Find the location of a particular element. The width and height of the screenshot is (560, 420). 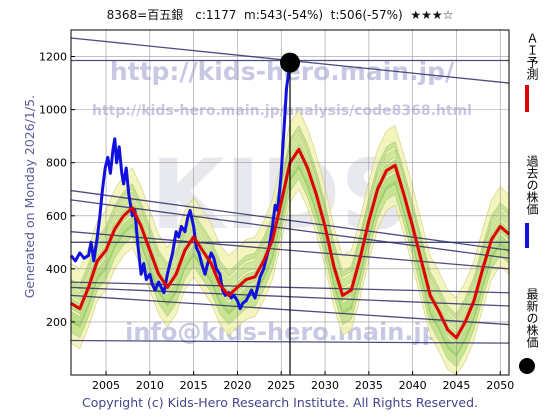

x-tick-label-2025: 2025 is located at coordinates (281, 385).